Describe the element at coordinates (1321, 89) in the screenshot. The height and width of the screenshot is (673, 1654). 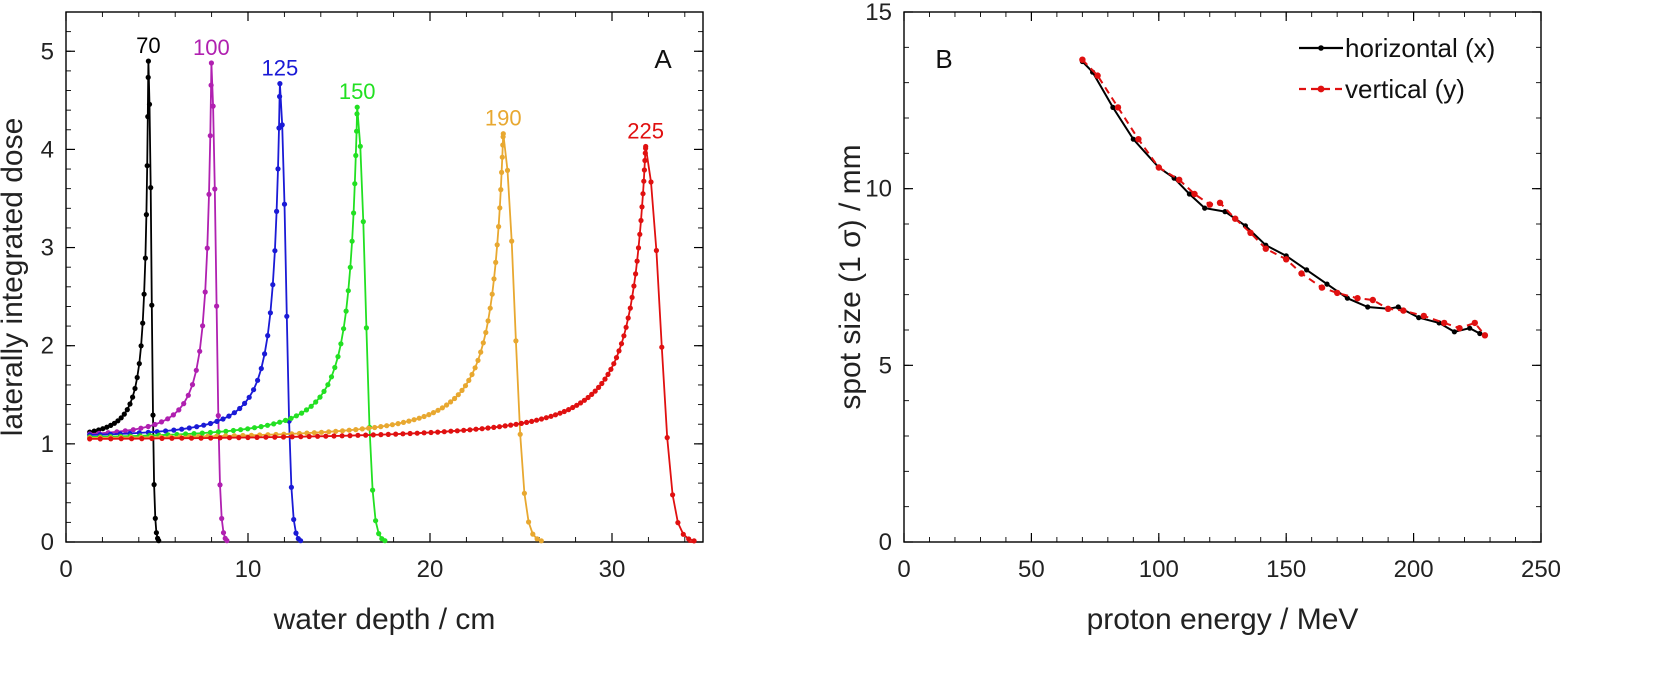
I see `legend-marker` at that location.